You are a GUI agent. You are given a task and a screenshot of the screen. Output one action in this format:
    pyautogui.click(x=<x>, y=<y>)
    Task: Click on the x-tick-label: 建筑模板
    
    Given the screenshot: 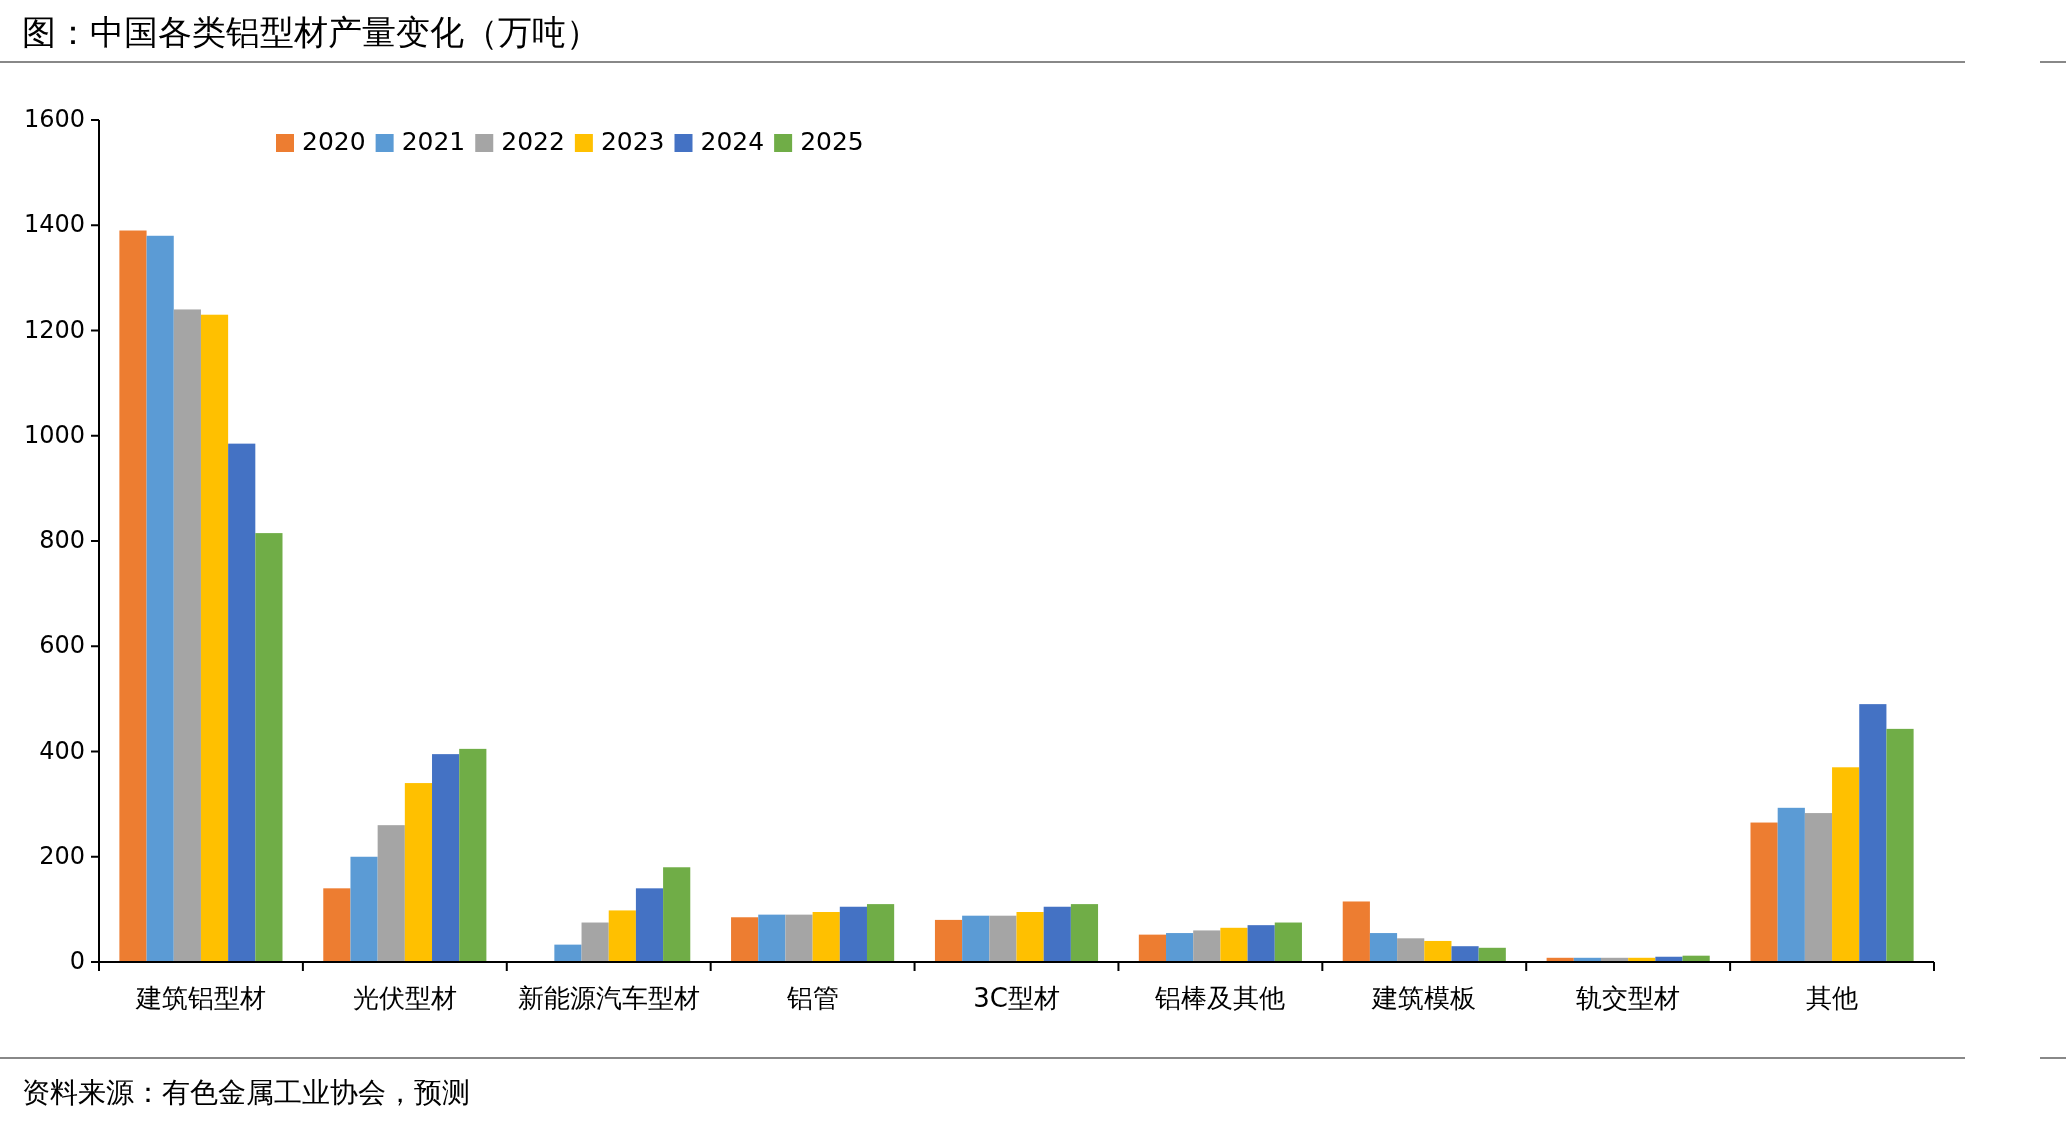 What is the action you would take?
    pyautogui.click(x=1424, y=997)
    